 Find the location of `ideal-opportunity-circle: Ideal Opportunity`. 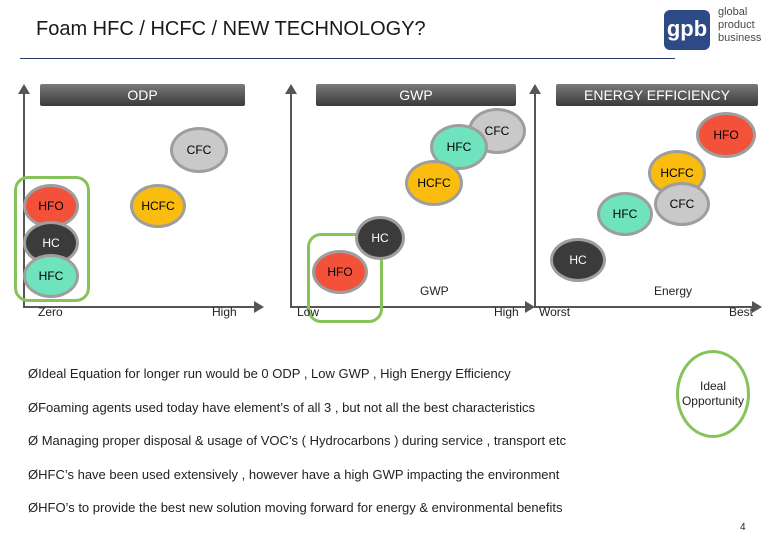

ideal-opportunity-circle: Ideal Opportunity is located at coordinates (713, 394).